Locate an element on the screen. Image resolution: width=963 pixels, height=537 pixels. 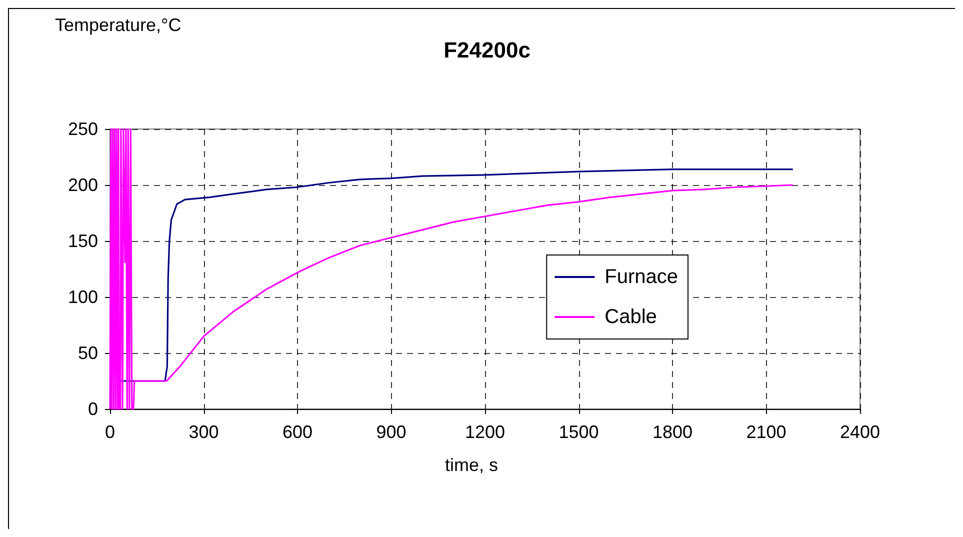
x-tick-label: 600 is located at coordinates (297, 432).